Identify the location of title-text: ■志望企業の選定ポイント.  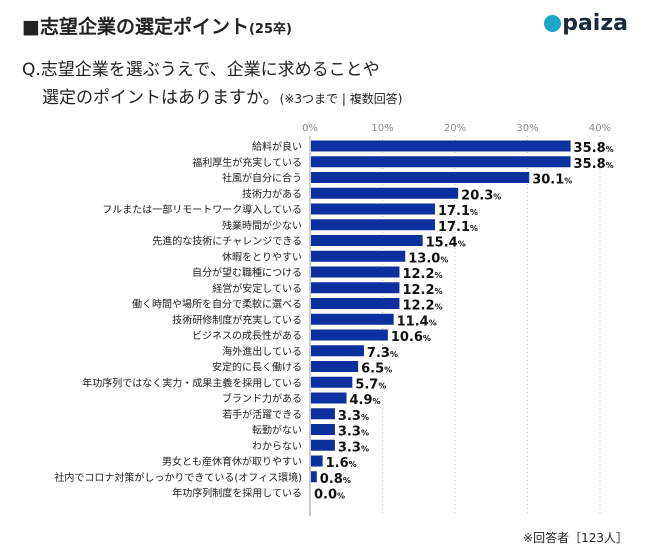
(135, 27).